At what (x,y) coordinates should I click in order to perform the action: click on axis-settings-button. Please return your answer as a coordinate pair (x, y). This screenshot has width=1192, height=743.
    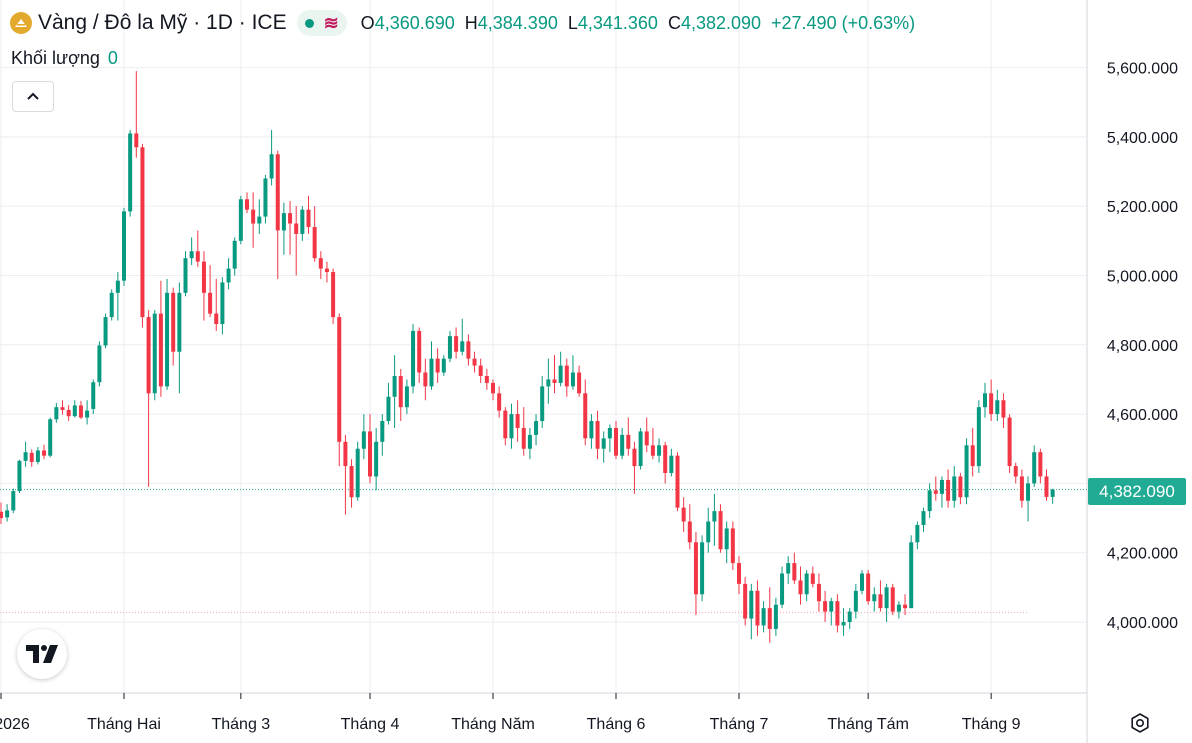
    Looking at the image, I should click on (1140, 723).